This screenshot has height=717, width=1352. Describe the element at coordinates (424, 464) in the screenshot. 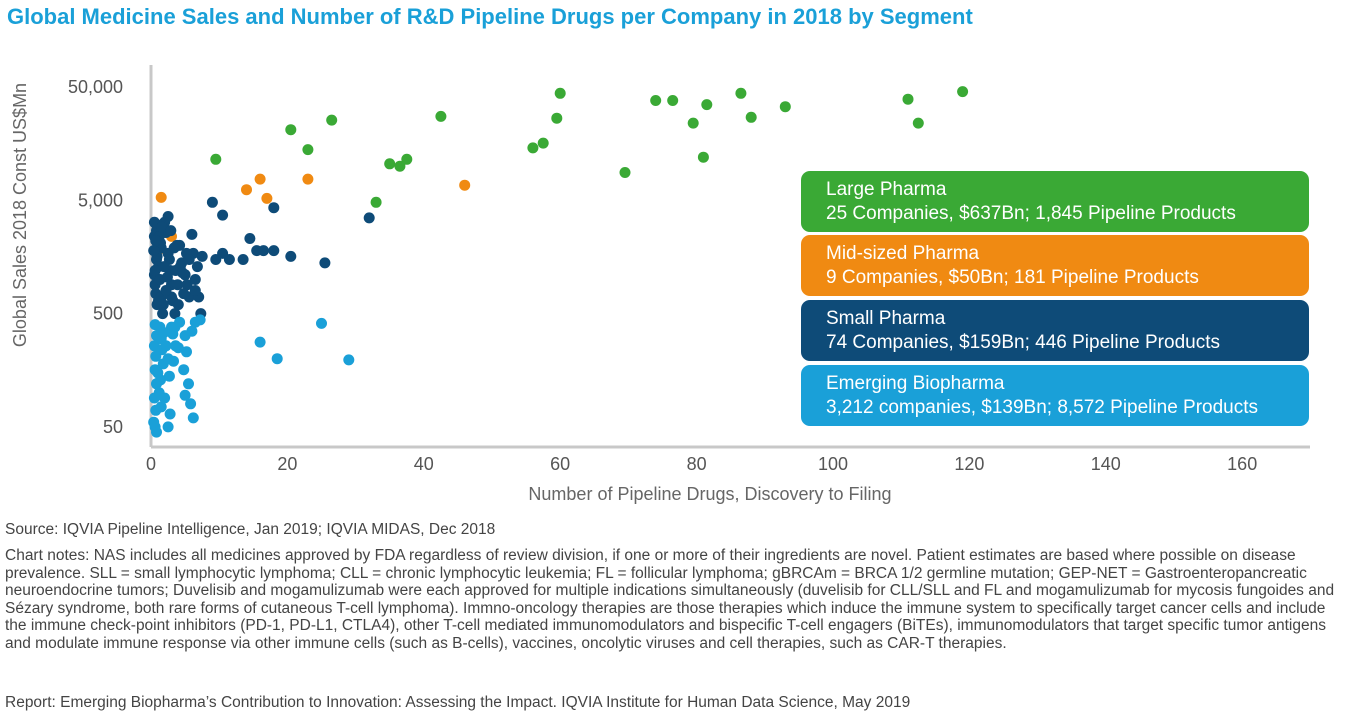

I see `x-tick-label: 40` at that location.